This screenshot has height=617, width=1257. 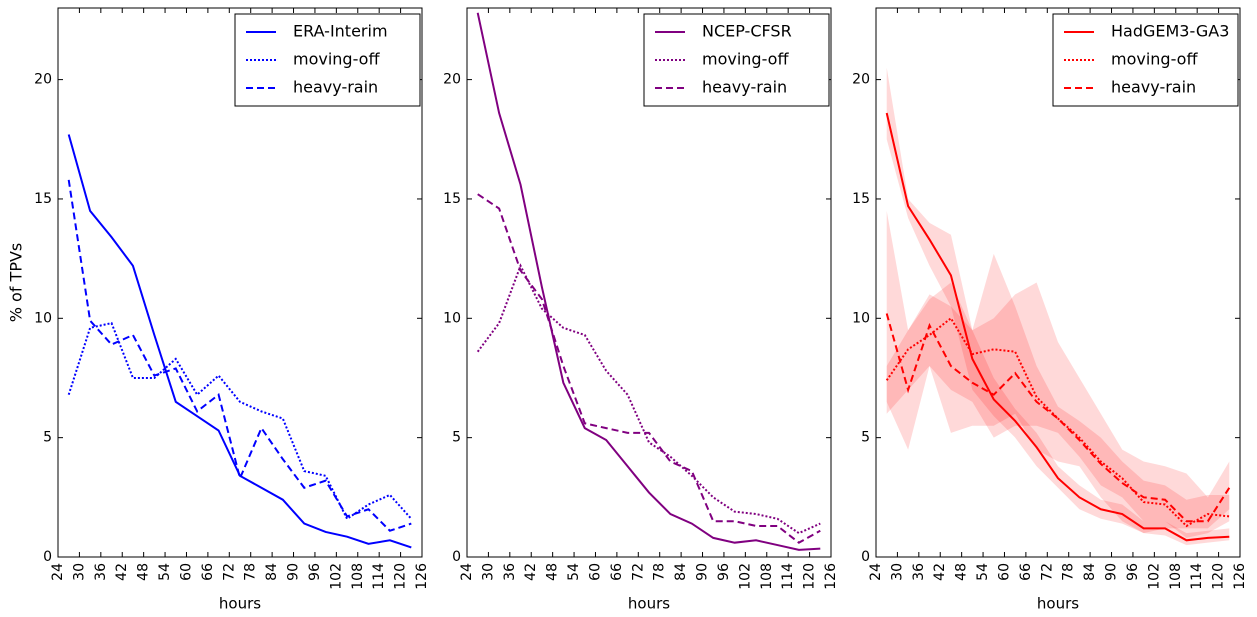 What do you see at coordinates (747, 31) in the screenshot?
I see `legend-label: NCEP-CFSR` at bounding box center [747, 31].